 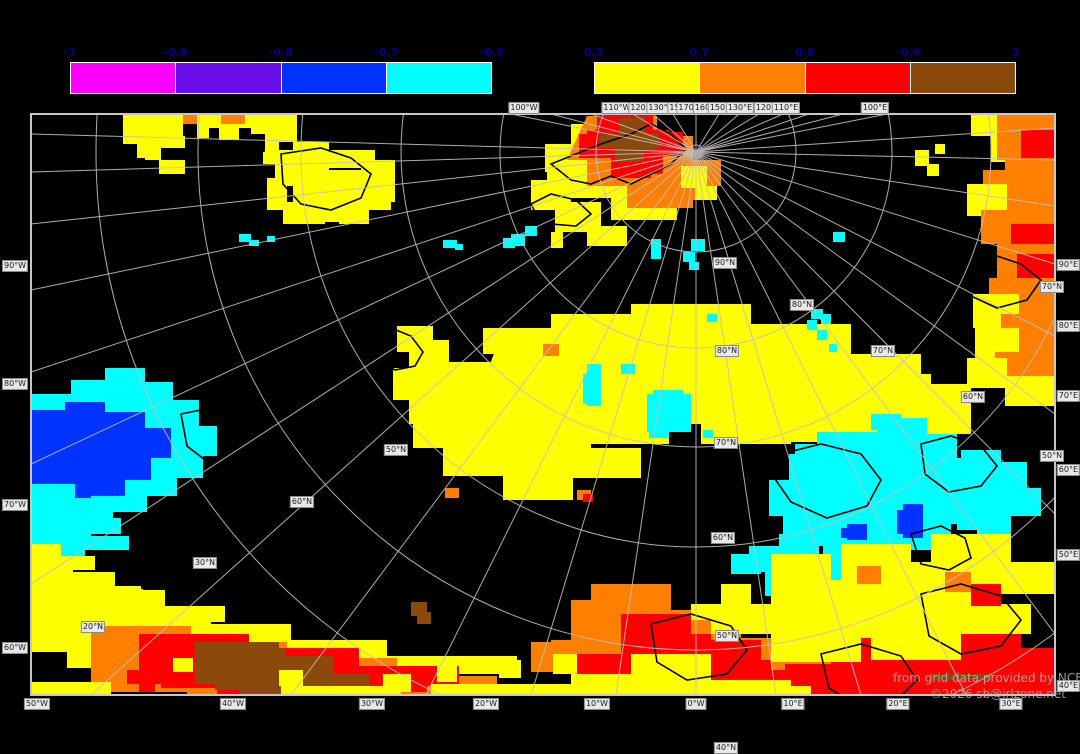 I want to click on positive-correlation-colorbar, so click(x=805, y=78).